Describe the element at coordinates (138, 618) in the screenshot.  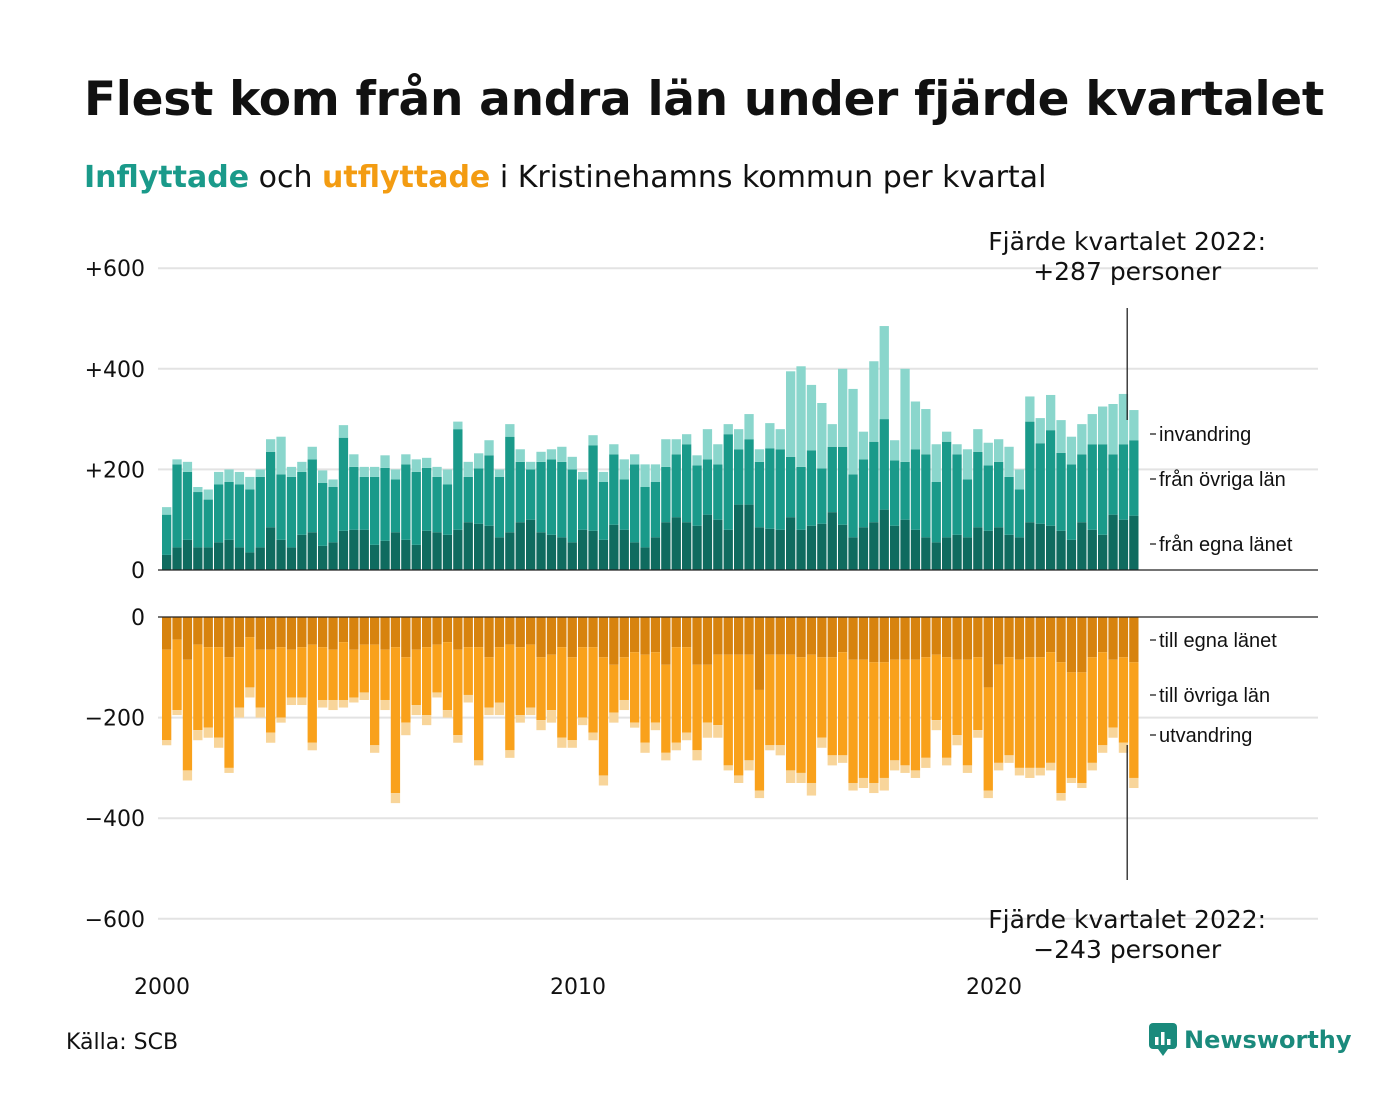
I see `y-tick-label-bottom: 0` at that location.